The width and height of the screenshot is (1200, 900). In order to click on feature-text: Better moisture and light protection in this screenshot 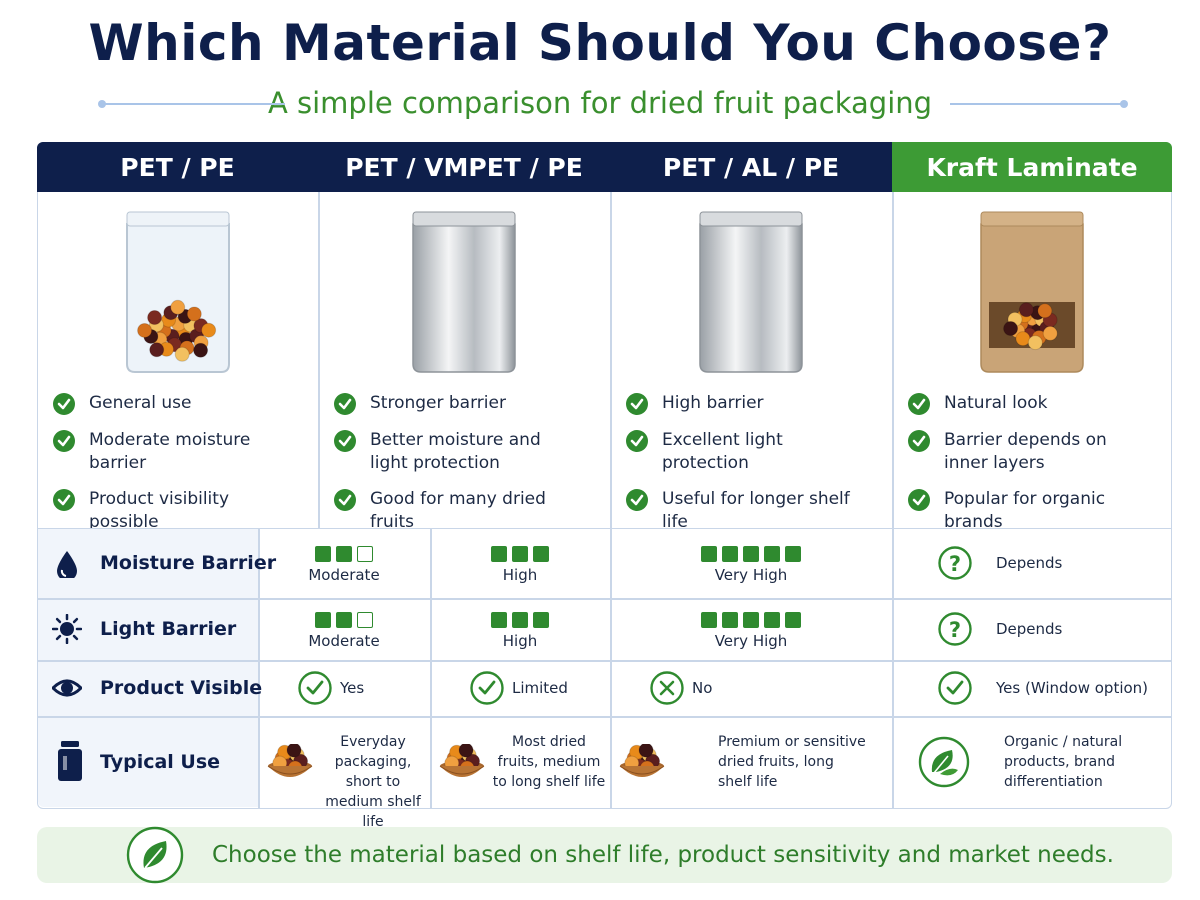, I will do `click(455, 451)`.